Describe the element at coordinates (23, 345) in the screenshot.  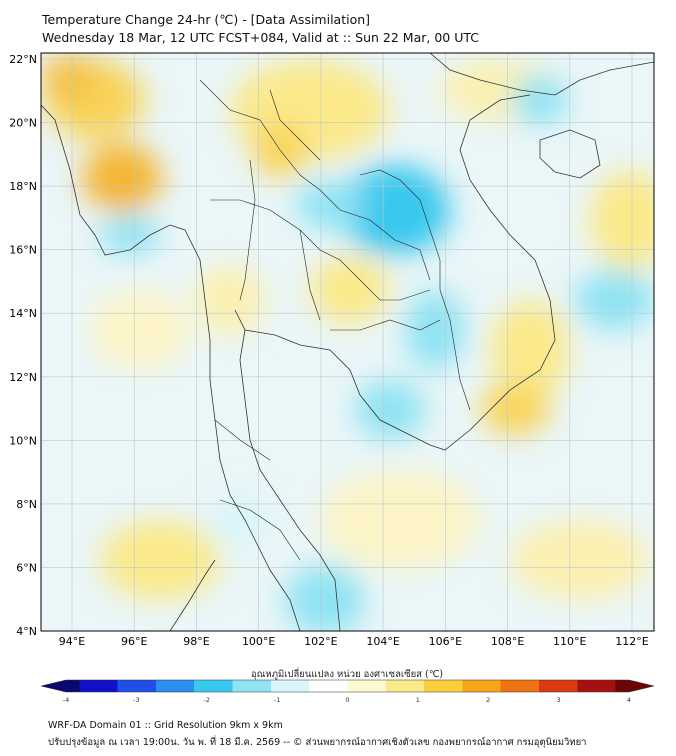
I see `latitude-labels: 22°N 20°N 18°N 16°N 14°N 12°N 10°N 8°N 6°N 4°N` at that location.